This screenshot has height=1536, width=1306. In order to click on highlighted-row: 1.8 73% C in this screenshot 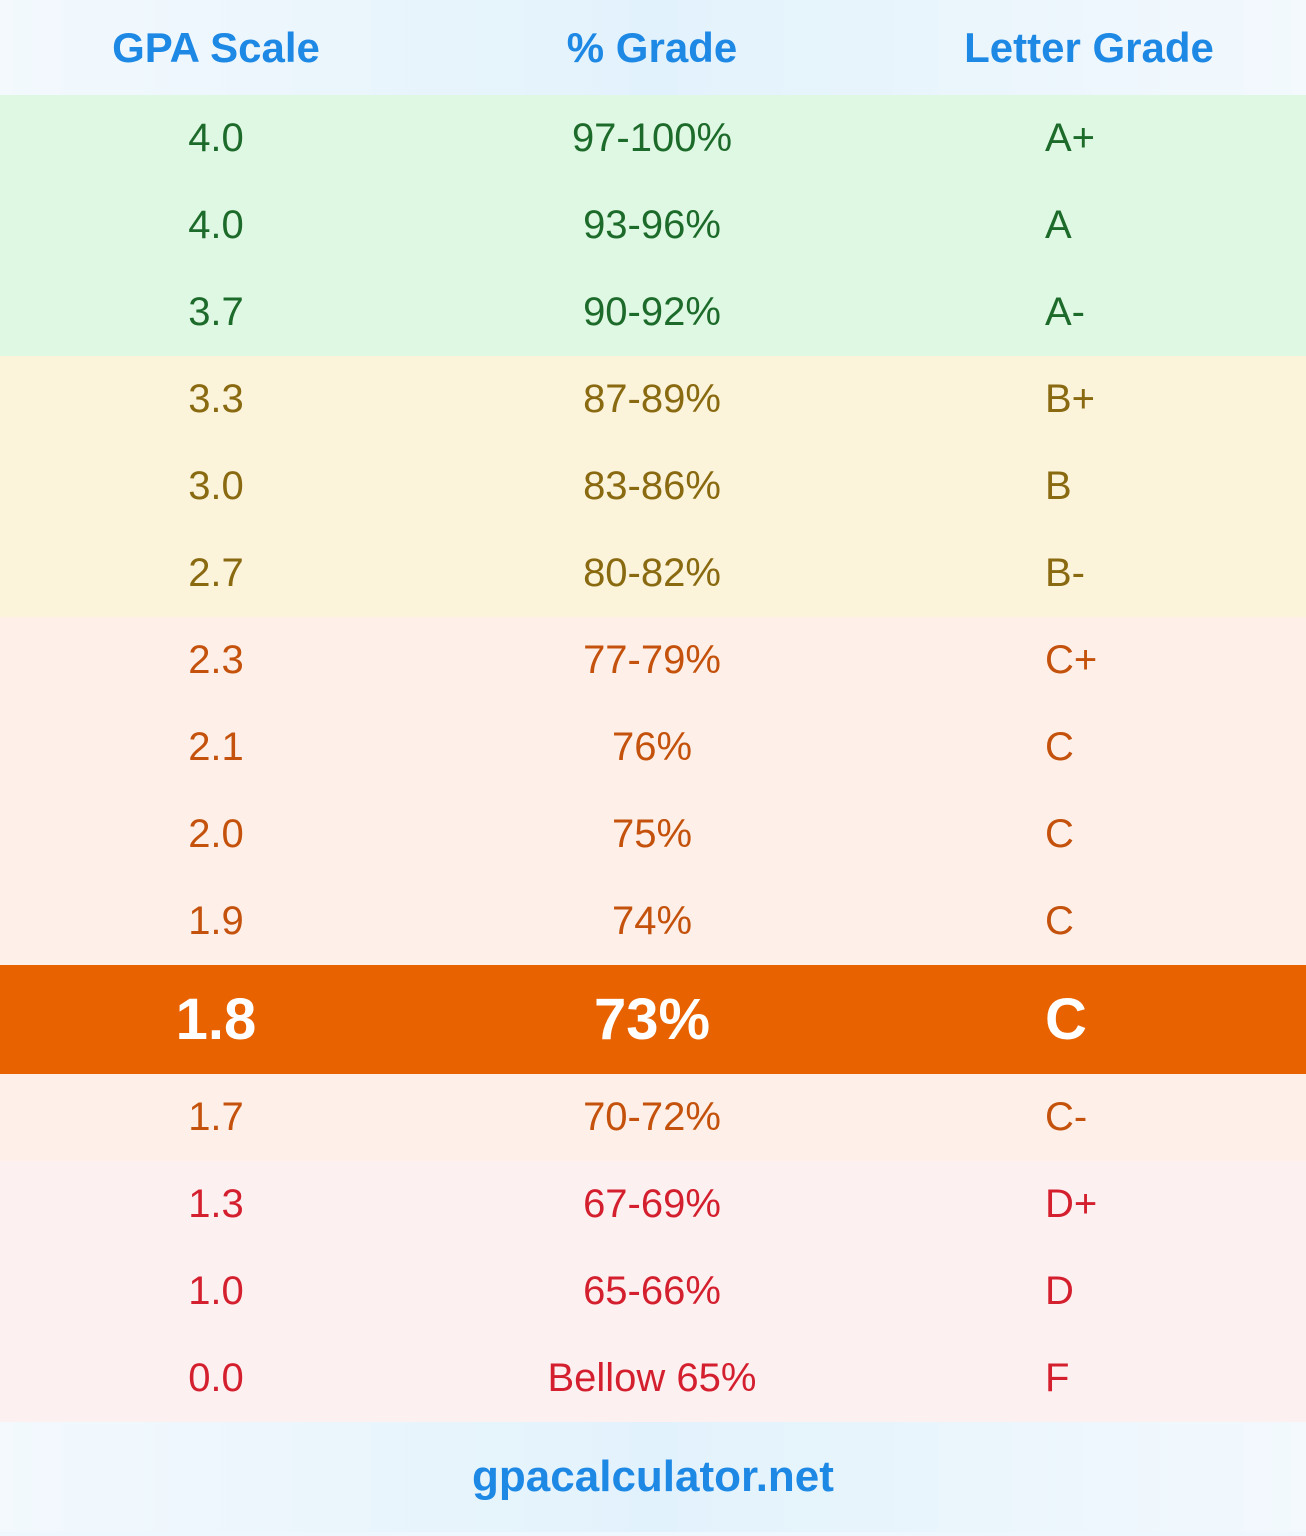, I will do `click(653, 1019)`.